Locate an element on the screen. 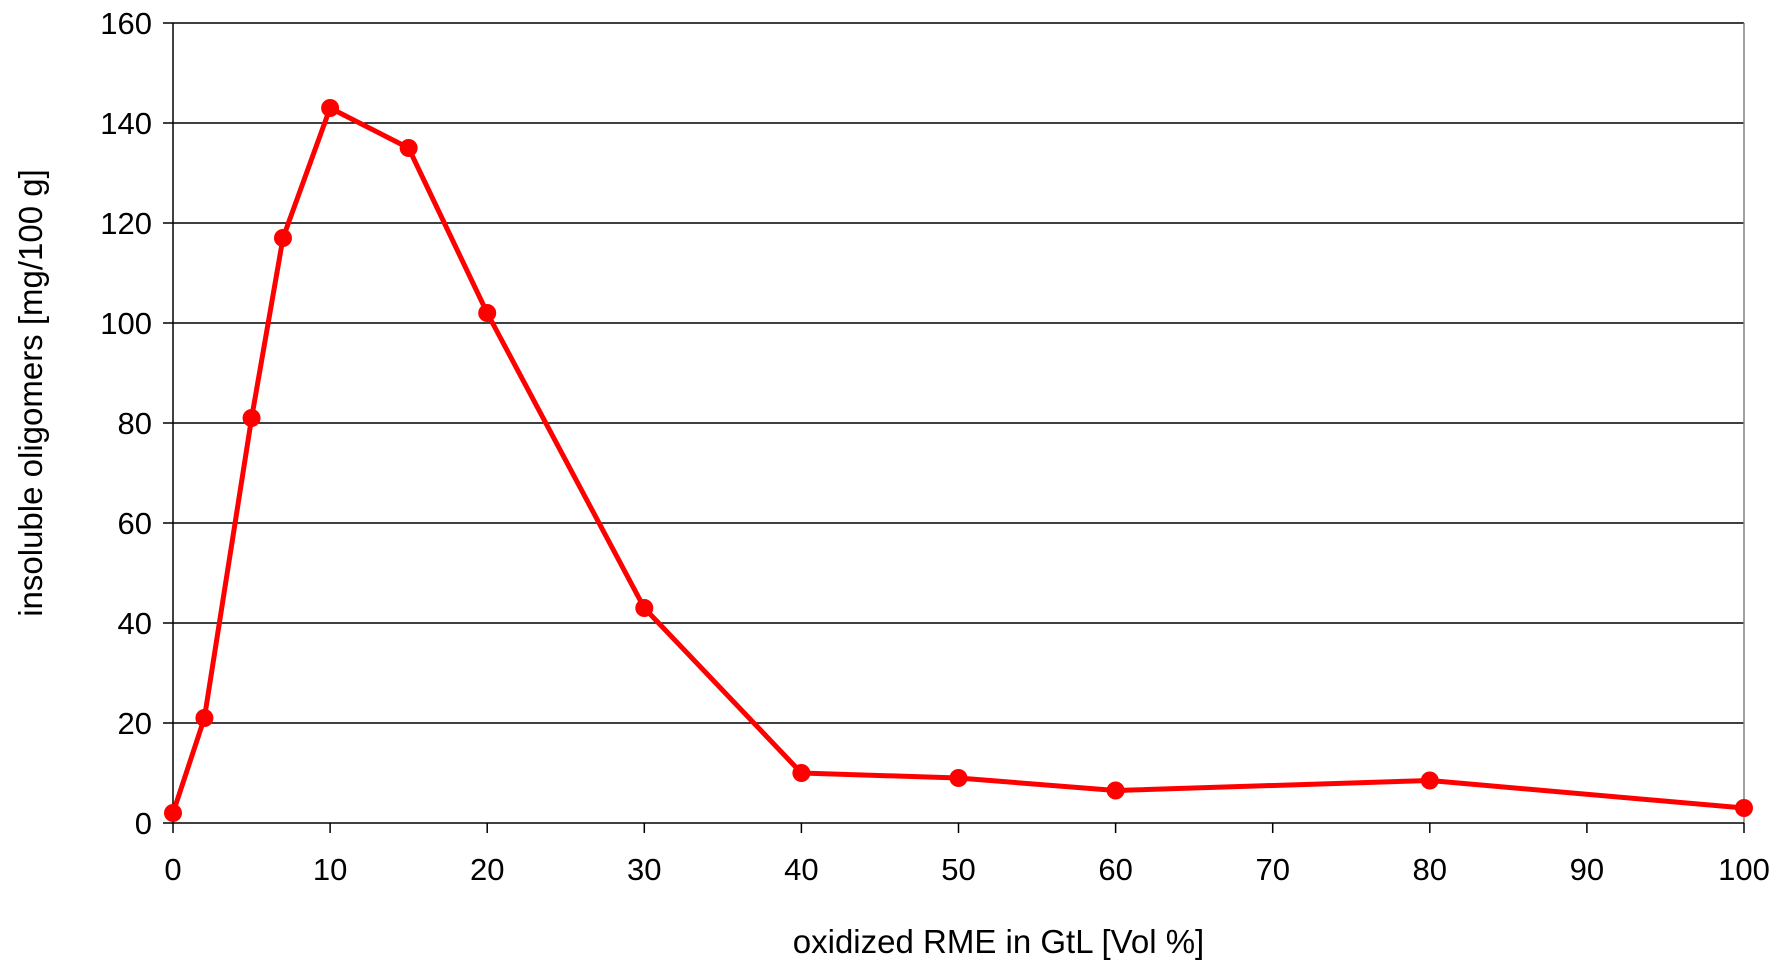 The image size is (1788, 962). y-tick-label-3: 60 is located at coordinates (135, 523).